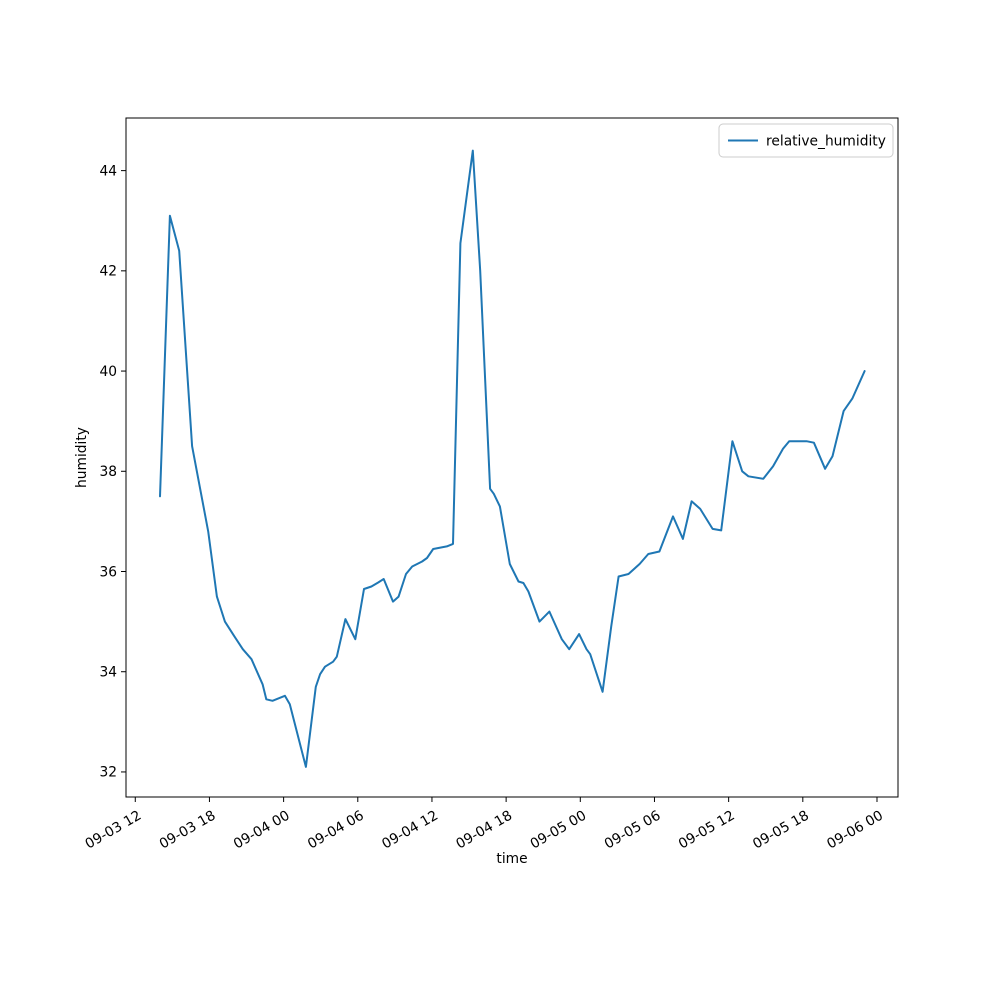  Describe the element at coordinates (108, 272) in the screenshot. I see `y-tick-label: 42` at that location.